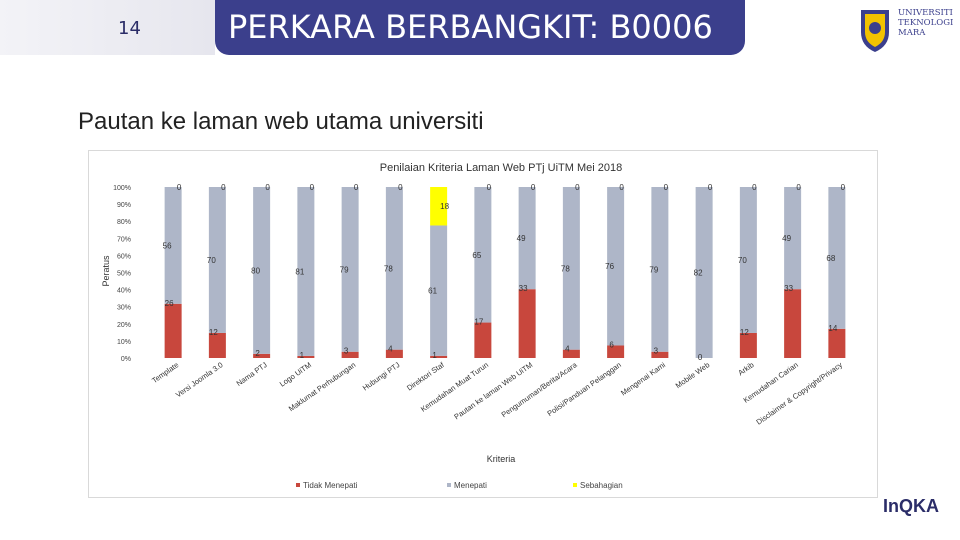 The image size is (960, 540). What do you see at coordinates (122, 188) in the screenshot?
I see `y-tick-label: 100%` at bounding box center [122, 188].